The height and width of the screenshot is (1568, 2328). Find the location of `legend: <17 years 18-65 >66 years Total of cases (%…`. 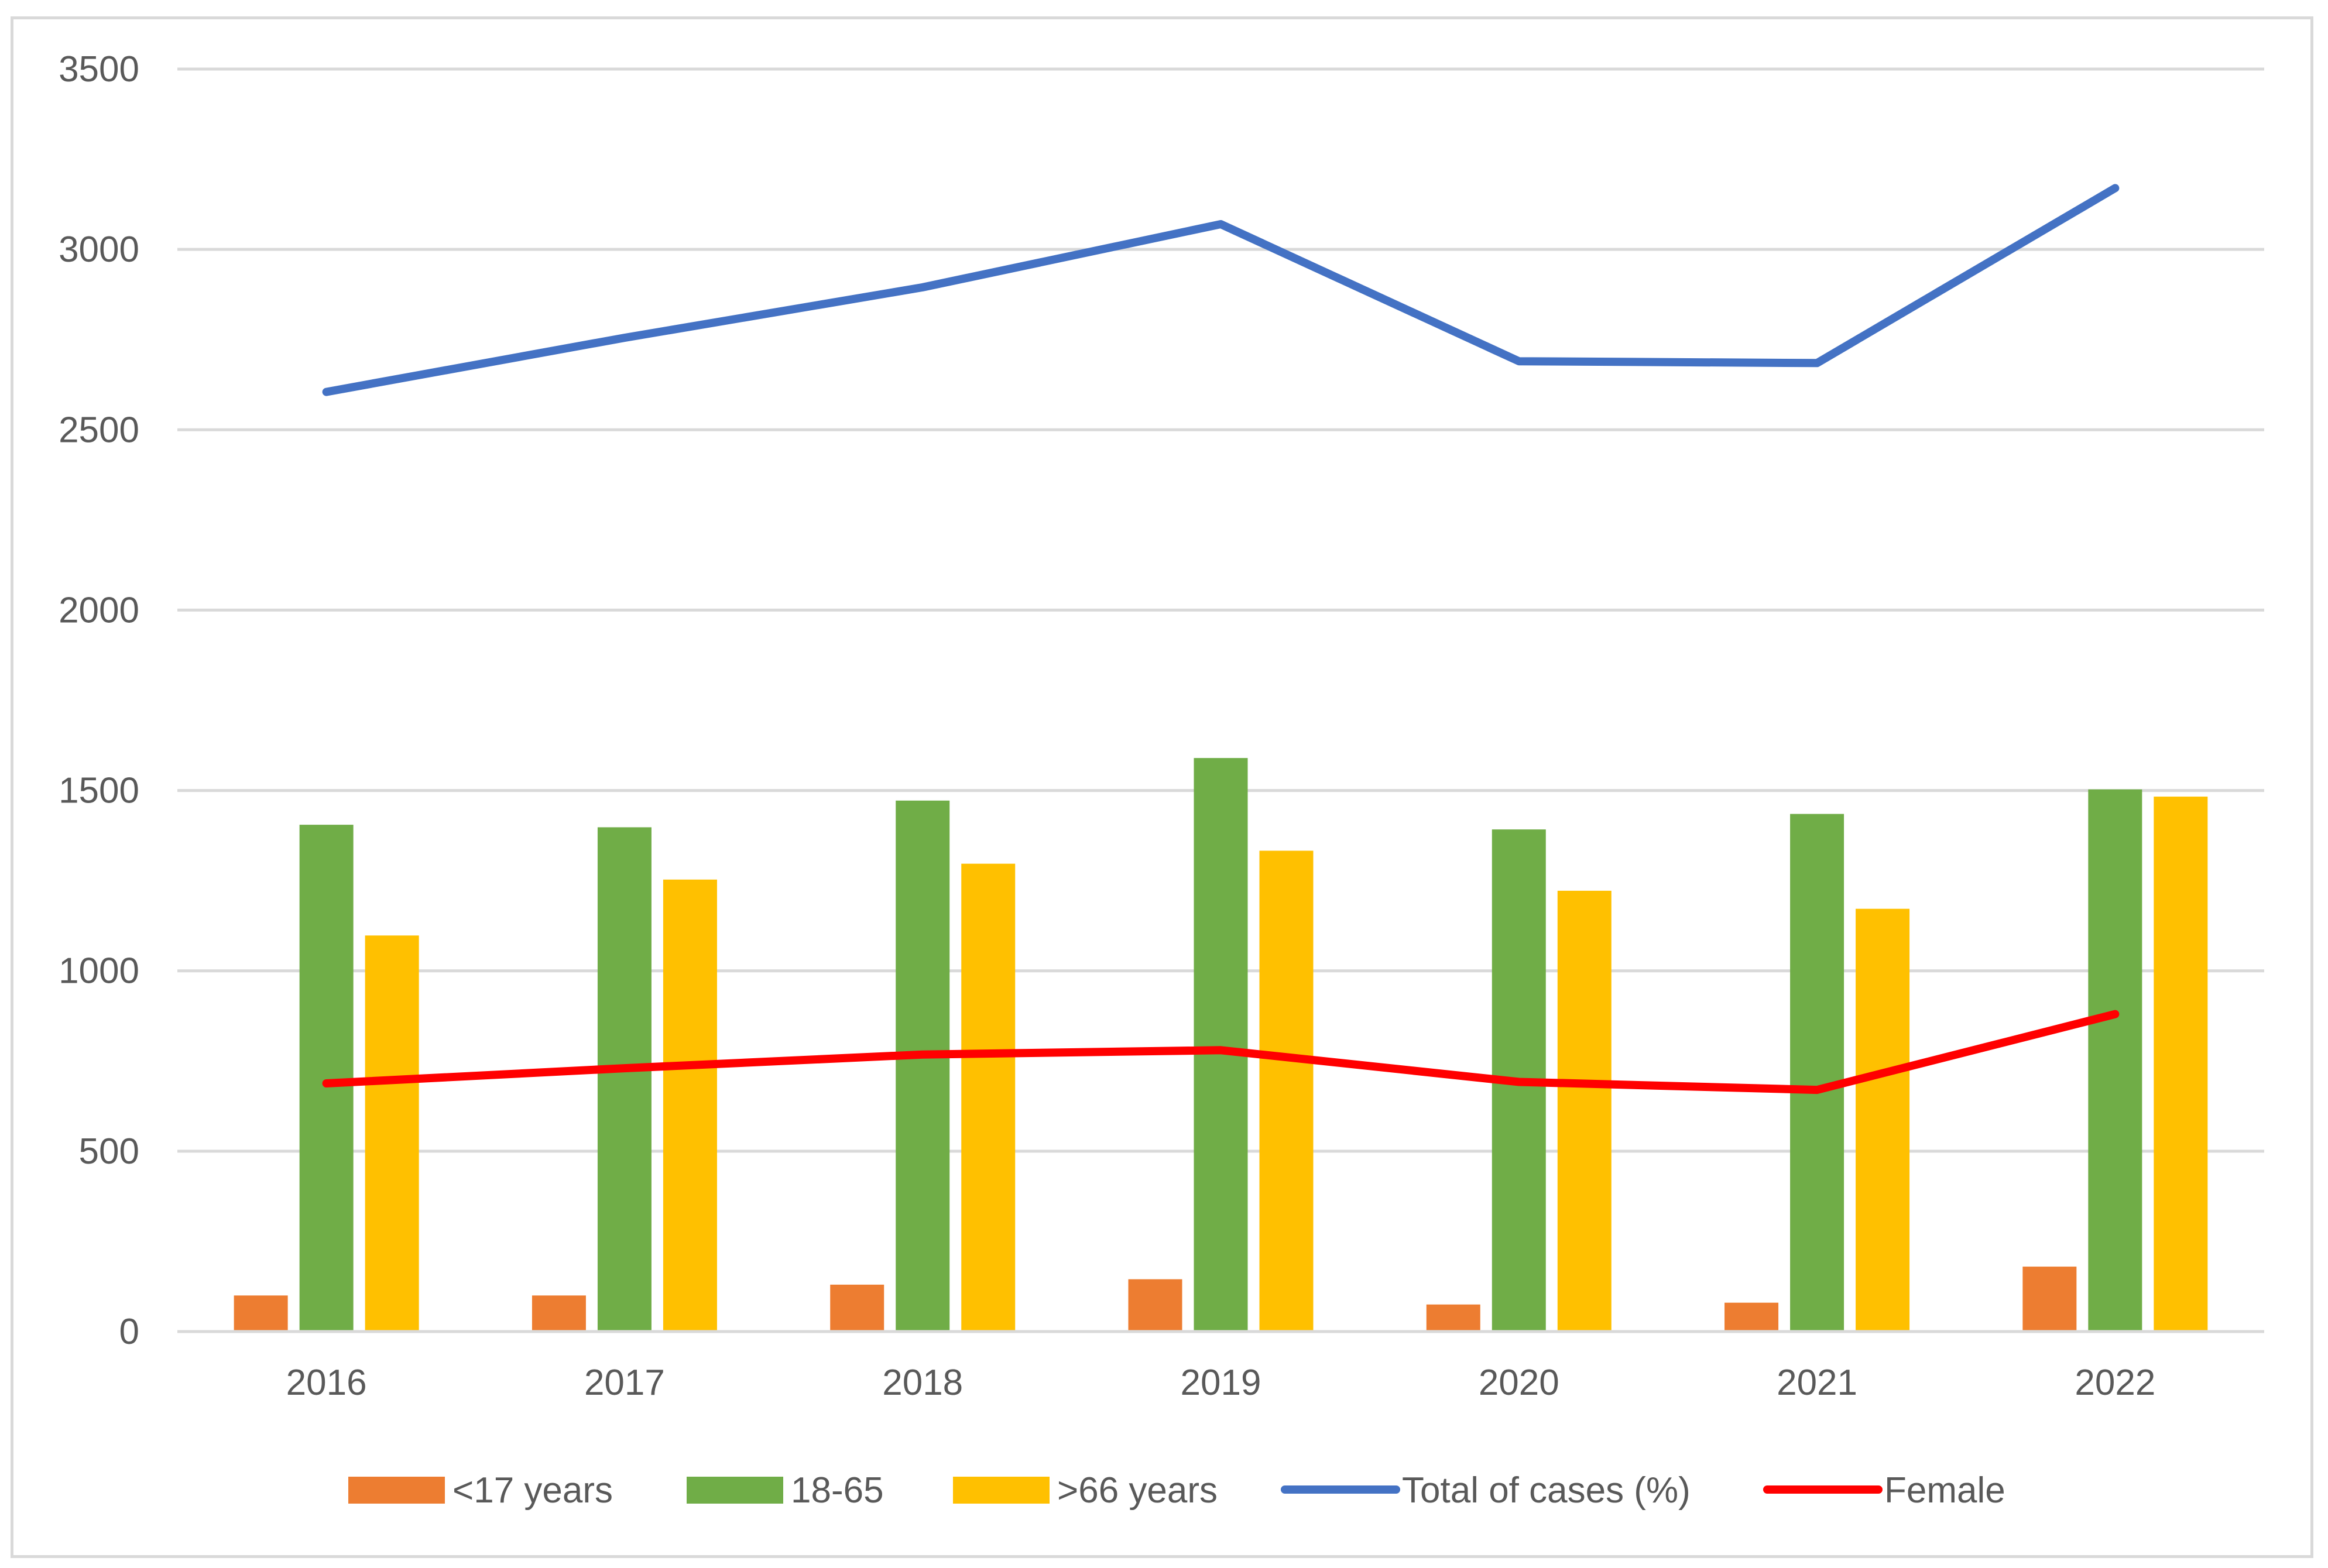

legend: <17 years 18-65 >66 years Total of cases (%… is located at coordinates (1176, 1490).